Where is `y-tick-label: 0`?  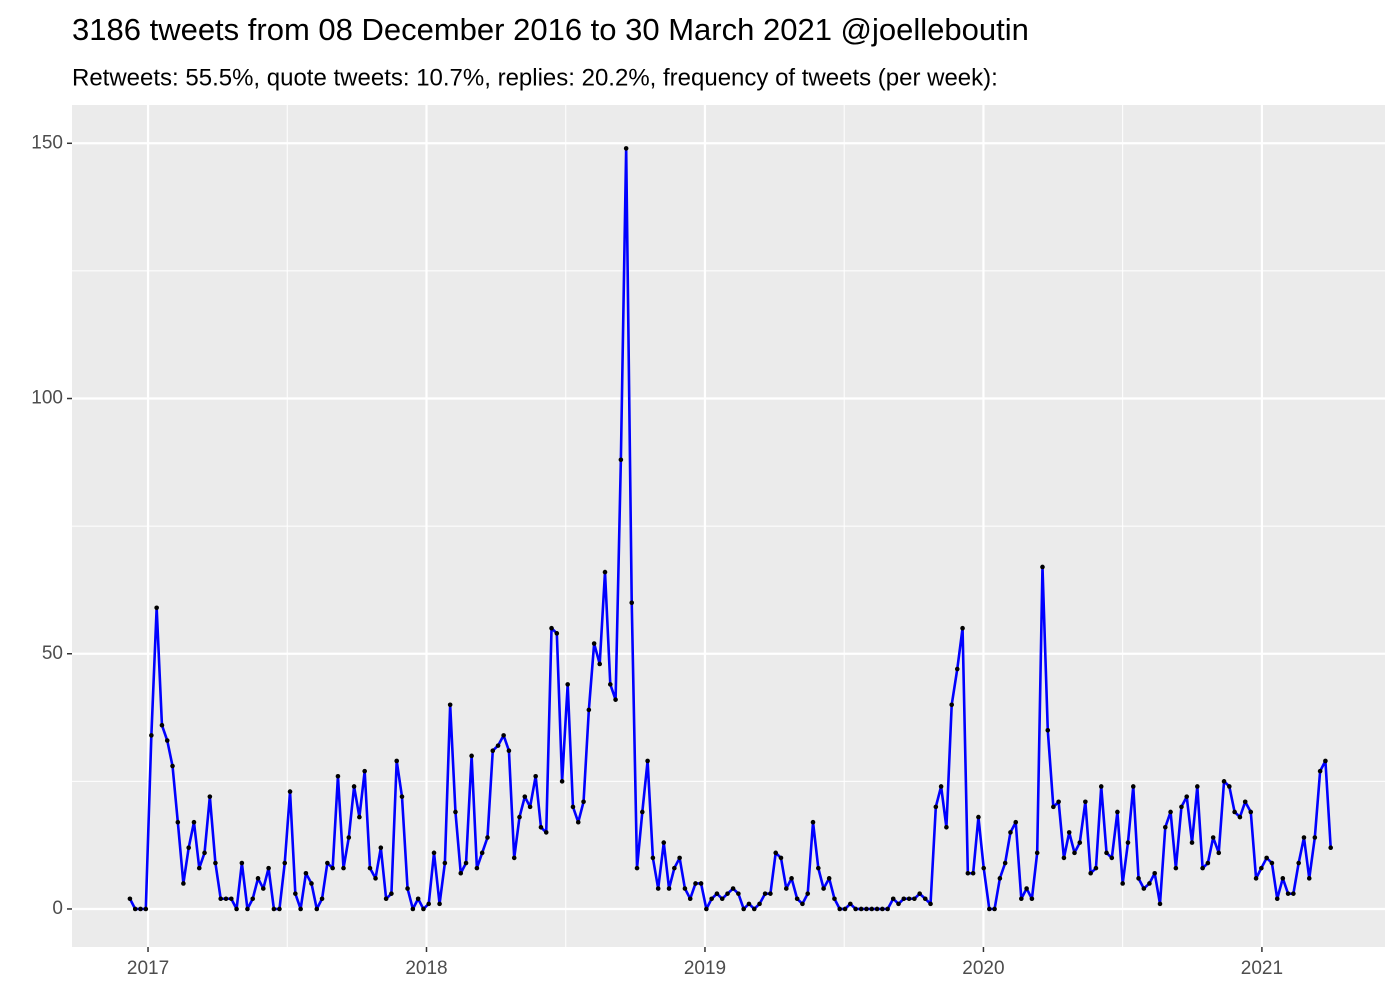
y-tick-label: 0 is located at coordinates (57, 908).